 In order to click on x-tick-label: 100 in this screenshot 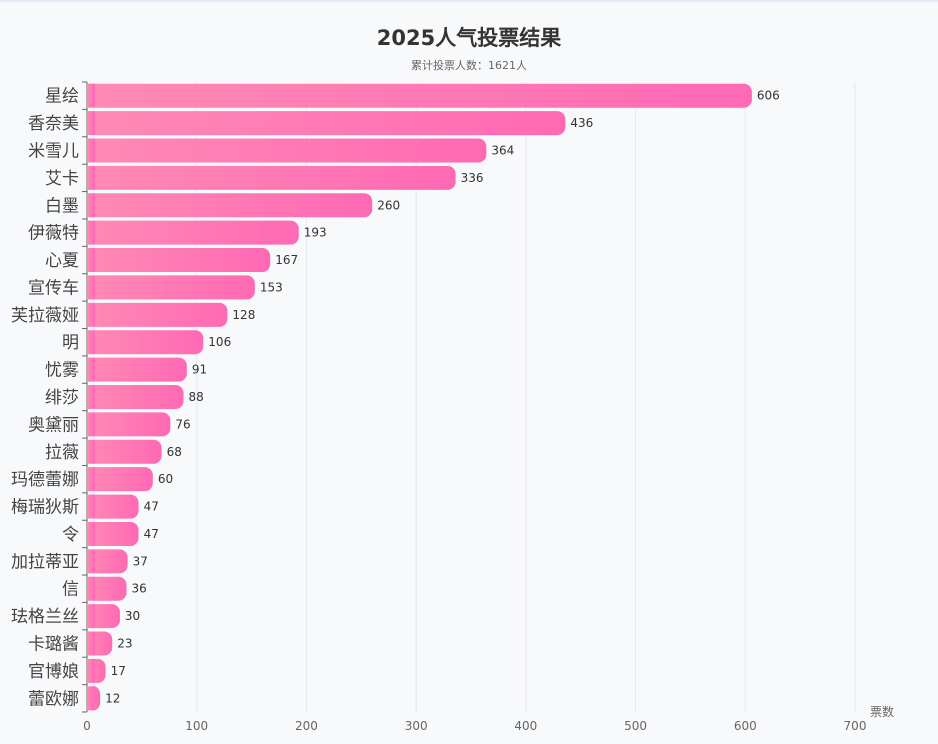, I will do `click(196, 726)`.